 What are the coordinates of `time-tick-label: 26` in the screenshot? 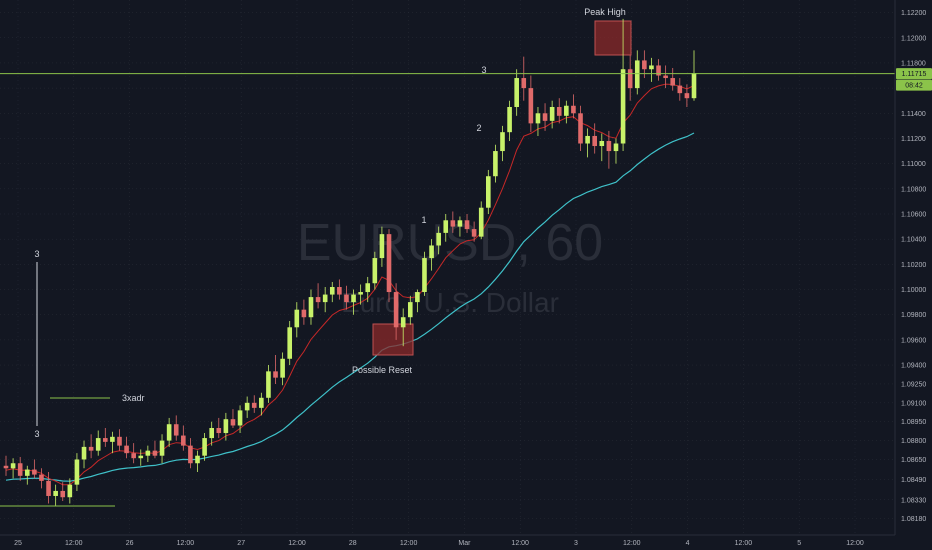 It's located at (130, 543).